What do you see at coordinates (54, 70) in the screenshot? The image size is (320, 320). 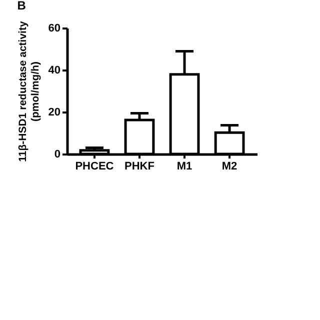 I see `y-tick-label: 40` at bounding box center [54, 70].